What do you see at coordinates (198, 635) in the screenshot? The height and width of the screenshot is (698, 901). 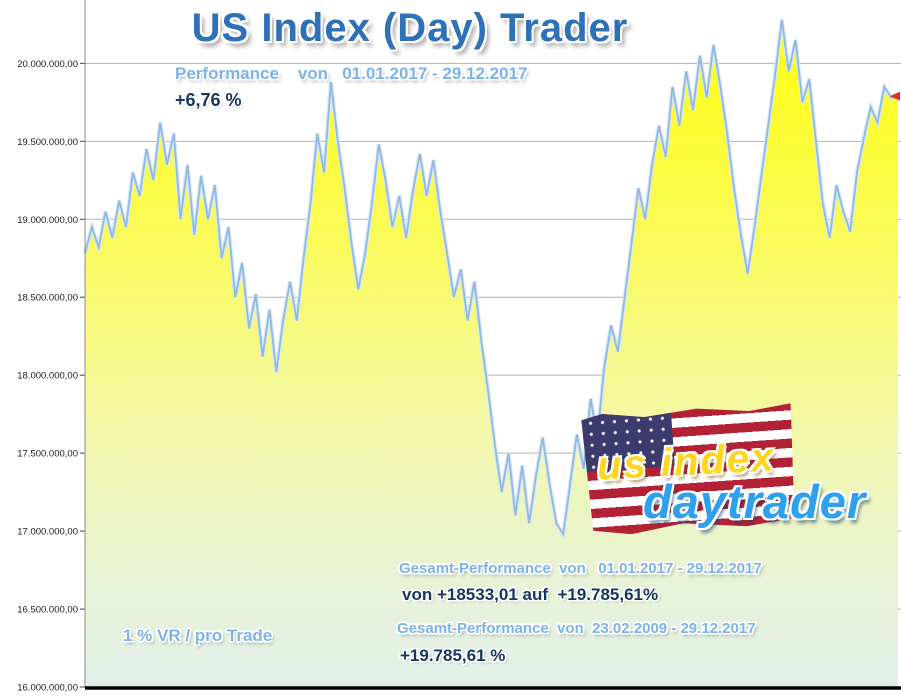 I see `vr-per-trade-label: 1 % VR / pro Trade` at bounding box center [198, 635].